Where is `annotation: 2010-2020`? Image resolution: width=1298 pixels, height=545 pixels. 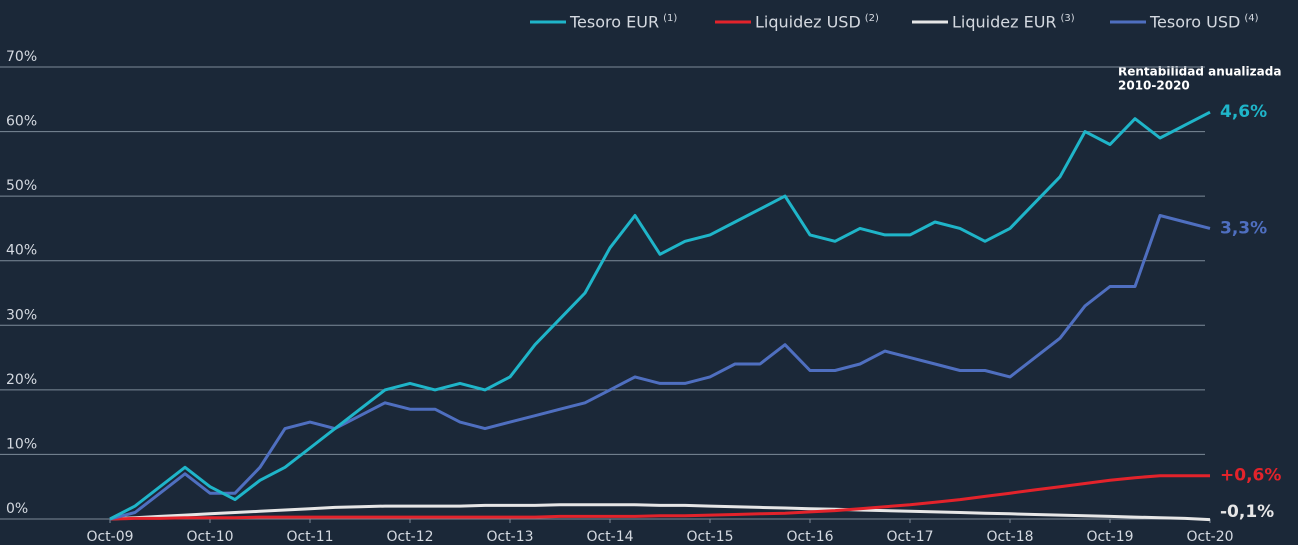 annotation: 2010-2020 is located at coordinates (1154, 86).